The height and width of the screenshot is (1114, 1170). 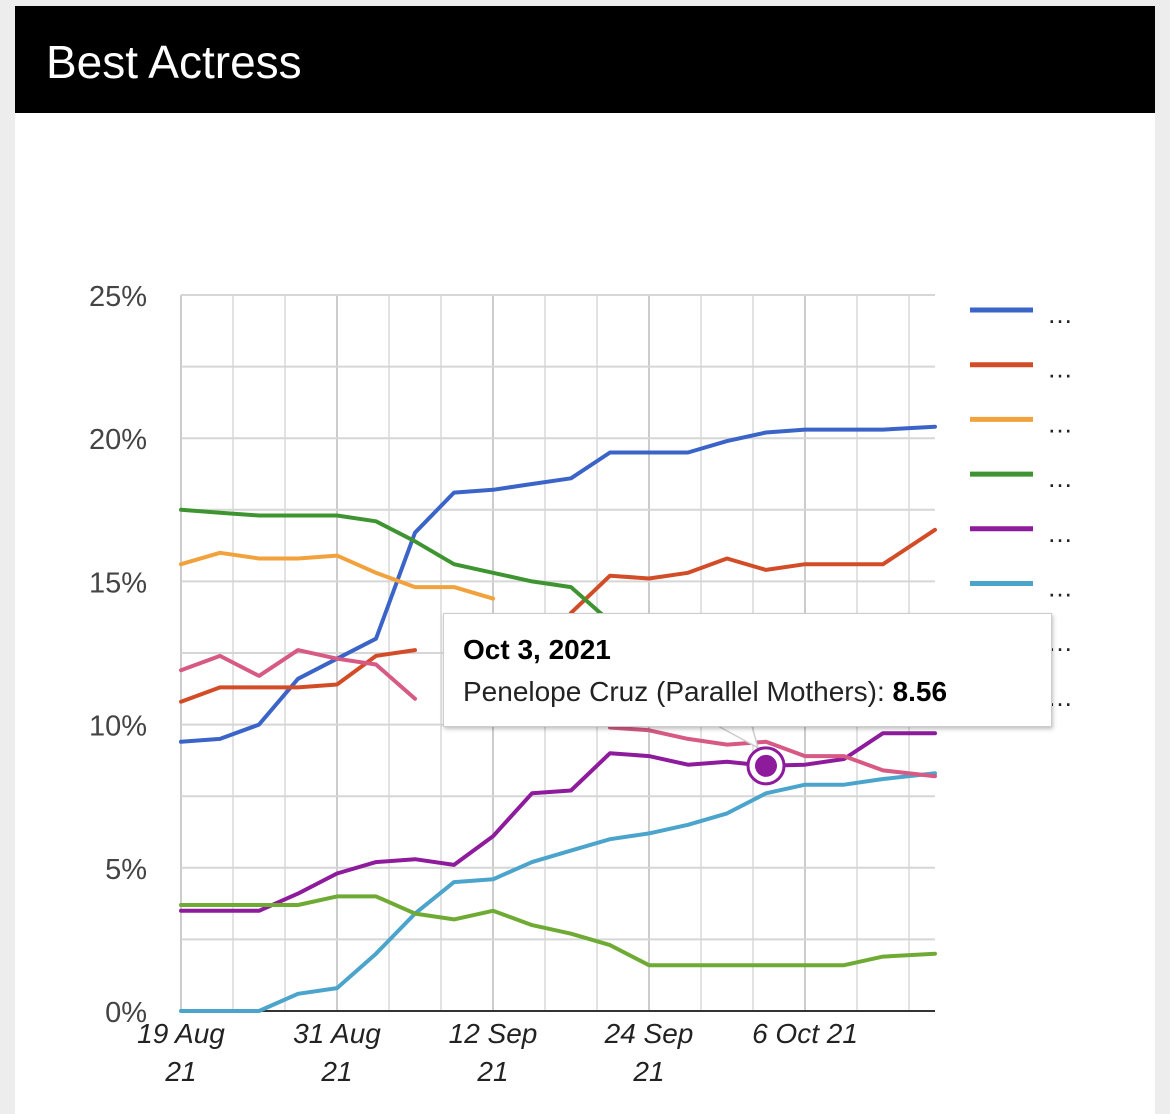 What do you see at coordinates (118, 297) in the screenshot?
I see `y-tick-label: 25%` at bounding box center [118, 297].